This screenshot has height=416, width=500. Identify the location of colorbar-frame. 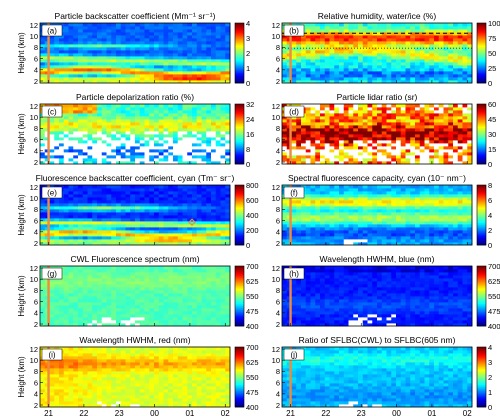
(239, 215).